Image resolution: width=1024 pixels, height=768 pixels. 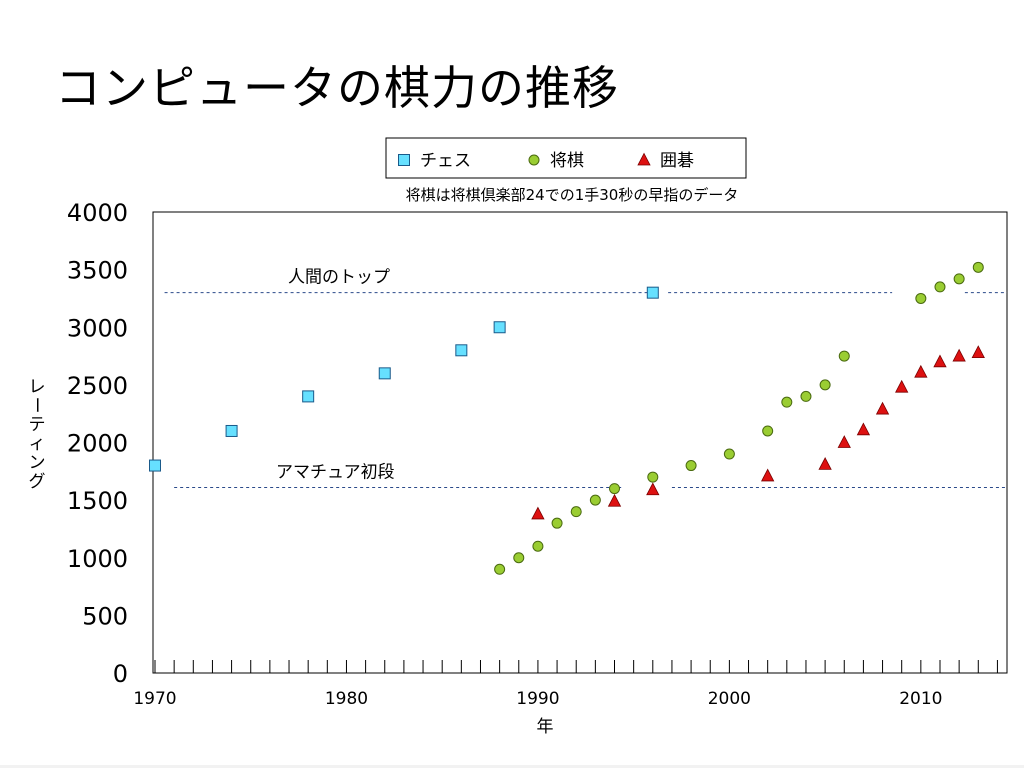 What do you see at coordinates (512, 766) in the screenshot?
I see `footer-divider` at bounding box center [512, 766].